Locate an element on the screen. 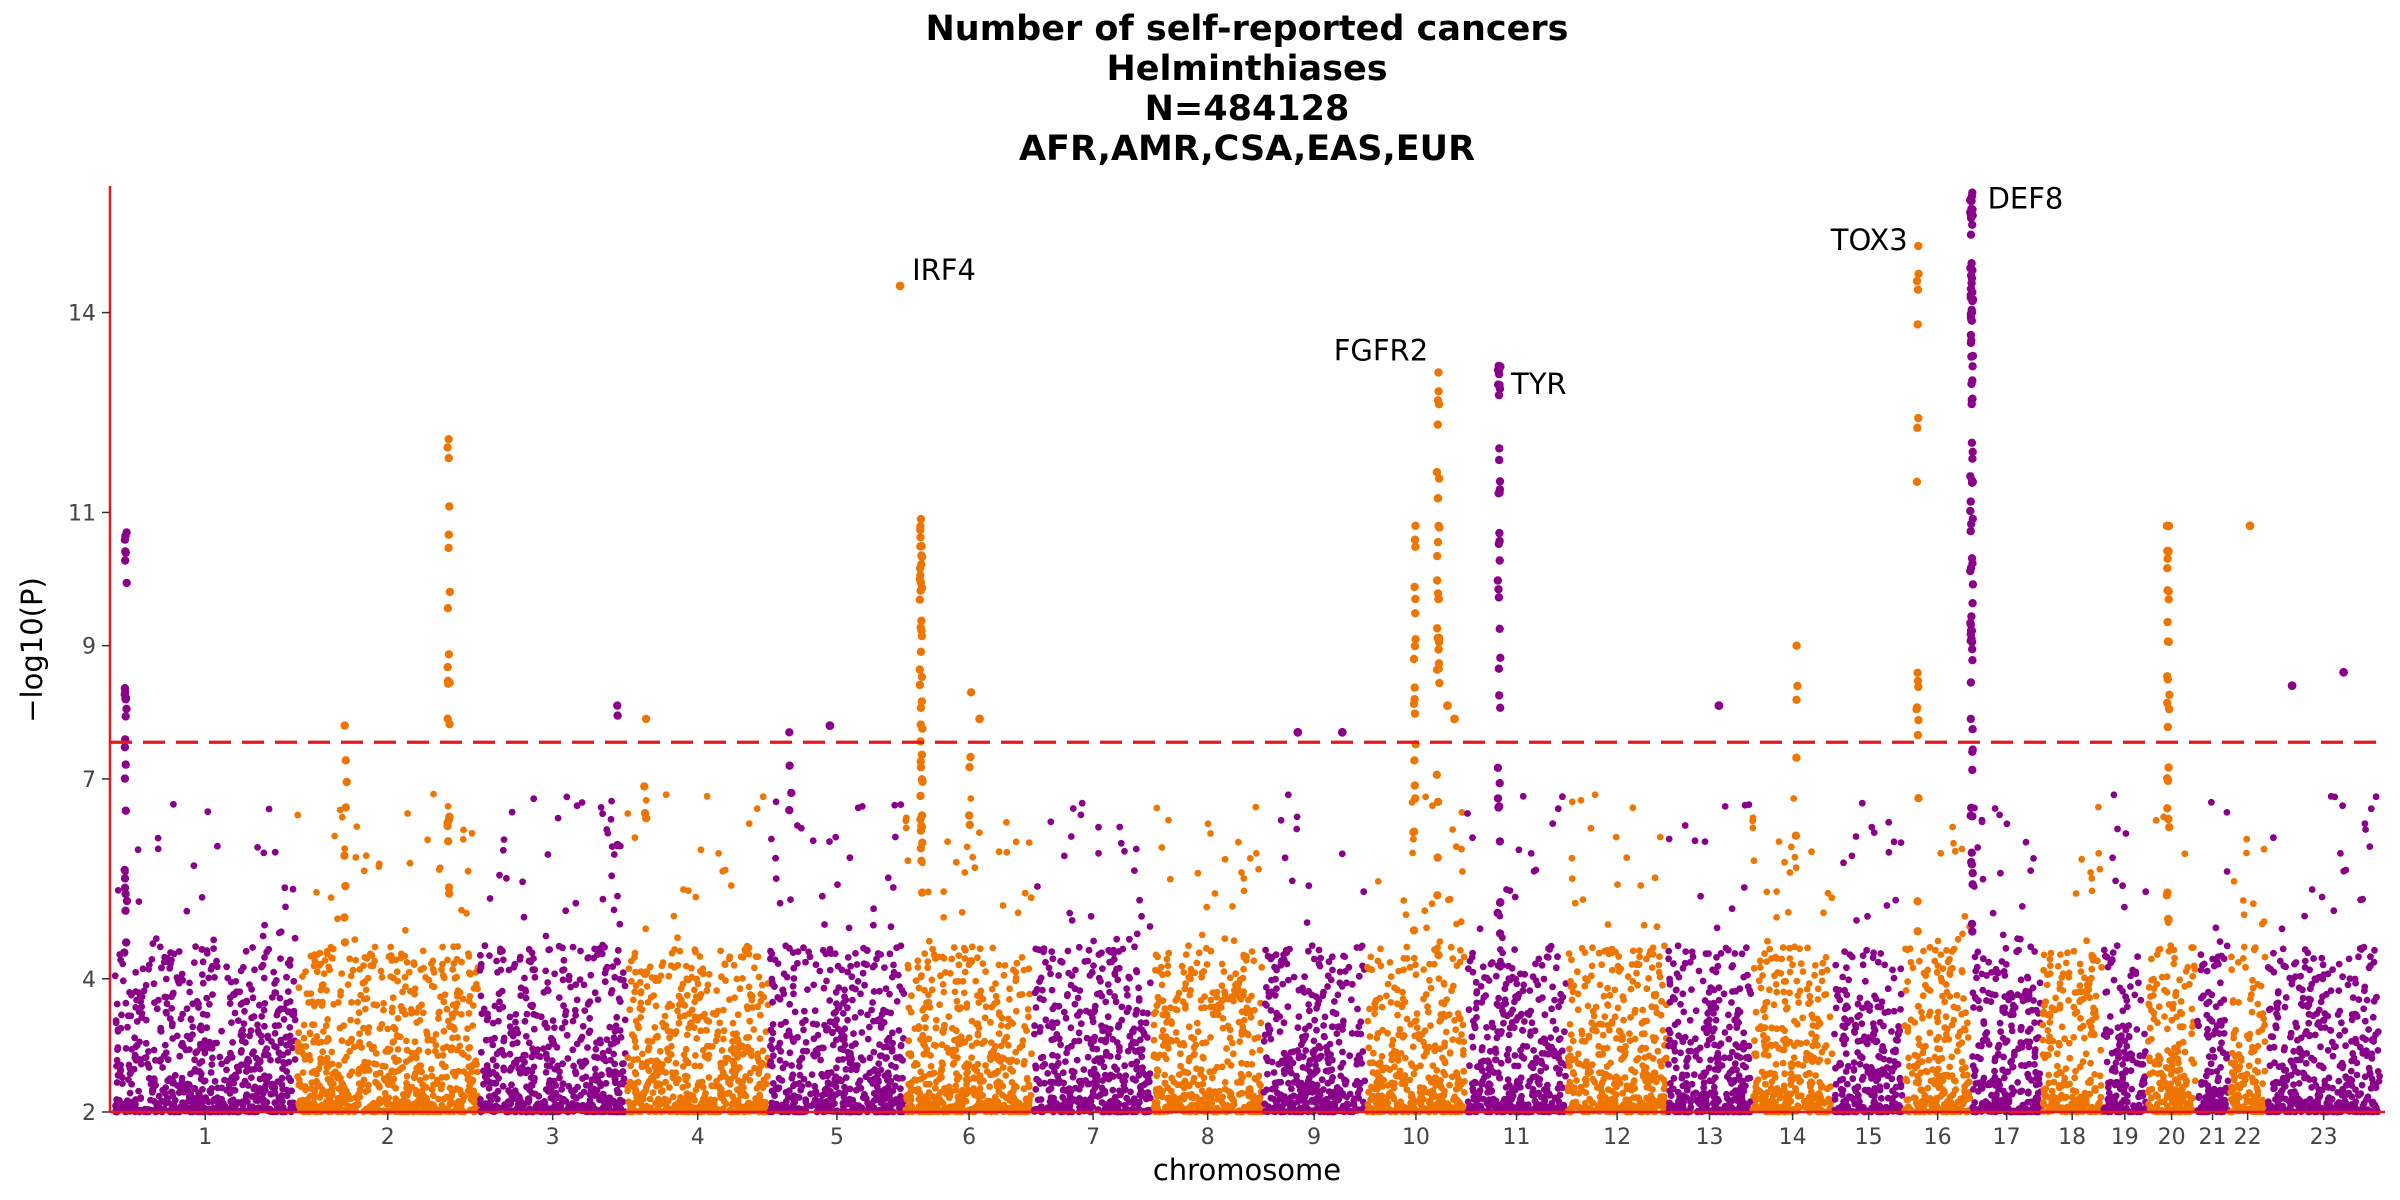  chromosome-points is located at coordinates (388, 953).